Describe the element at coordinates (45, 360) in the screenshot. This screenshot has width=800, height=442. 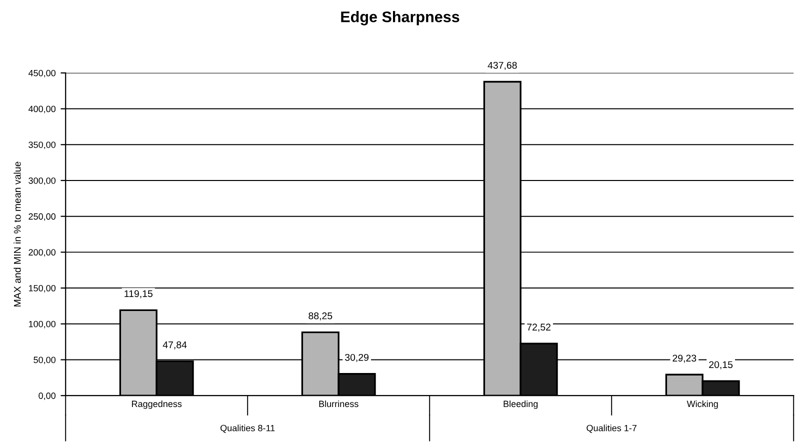
I see `y-tick-label: 50,00` at that location.